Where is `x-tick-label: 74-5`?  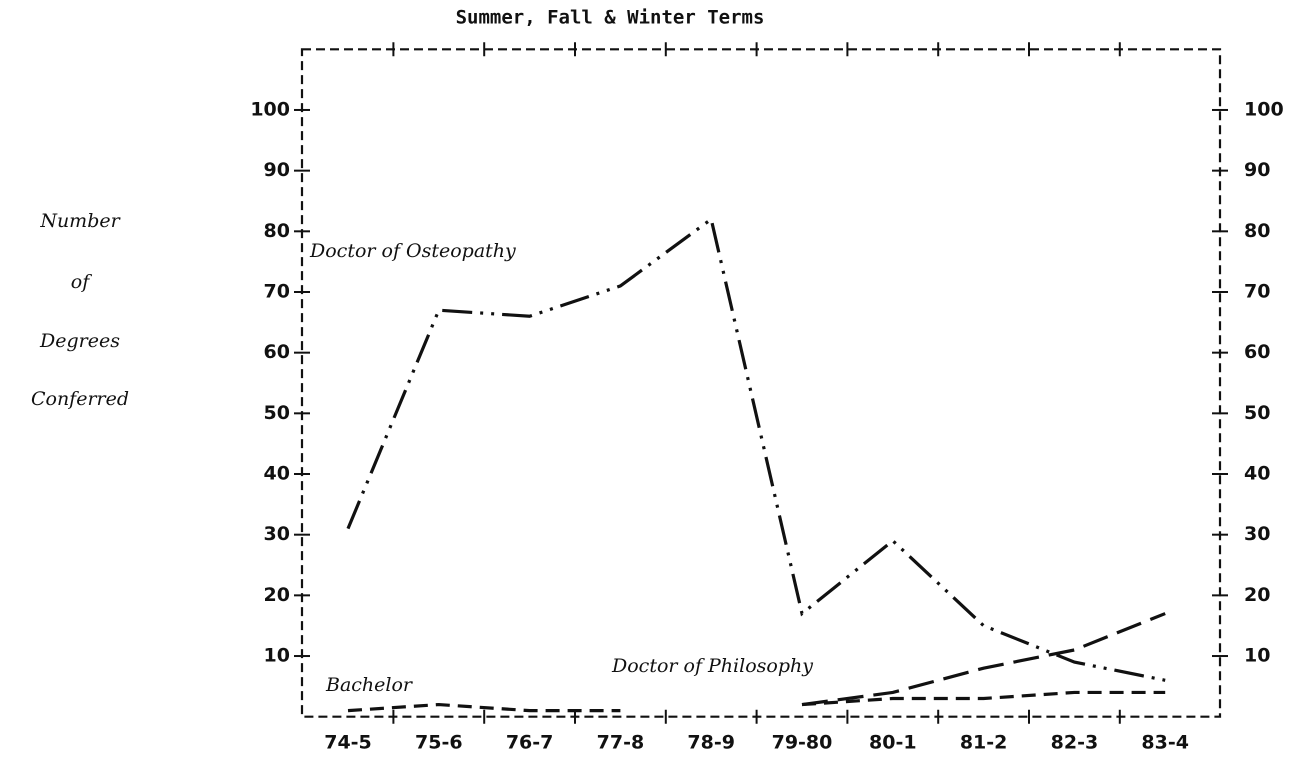 x-tick-label: 74-5 is located at coordinates (348, 743).